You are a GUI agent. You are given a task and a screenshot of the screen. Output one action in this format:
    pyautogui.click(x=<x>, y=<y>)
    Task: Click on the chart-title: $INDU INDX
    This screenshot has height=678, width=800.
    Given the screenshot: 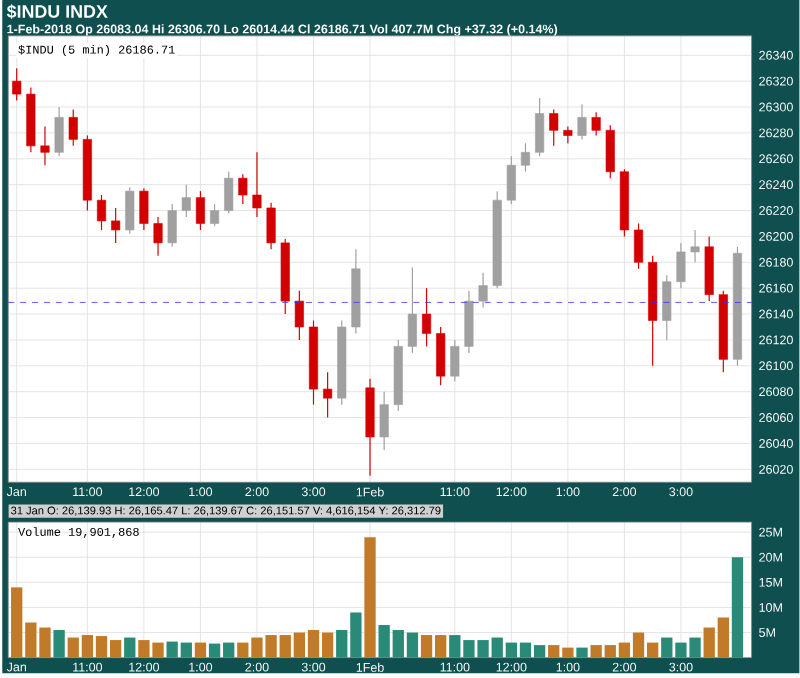 What is the action you would take?
    pyautogui.click(x=57, y=11)
    